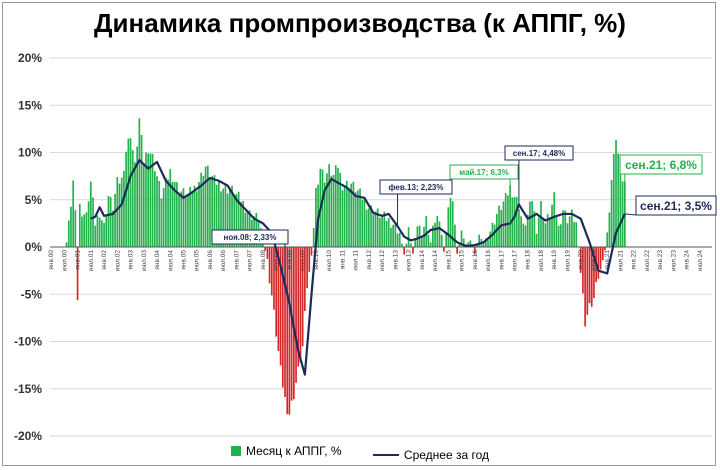 The width and height of the screenshot is (720, 470). Describe the element at coordinates (567, 261) in the screenshot. I see `x-tick-label: июл.19` at that location.